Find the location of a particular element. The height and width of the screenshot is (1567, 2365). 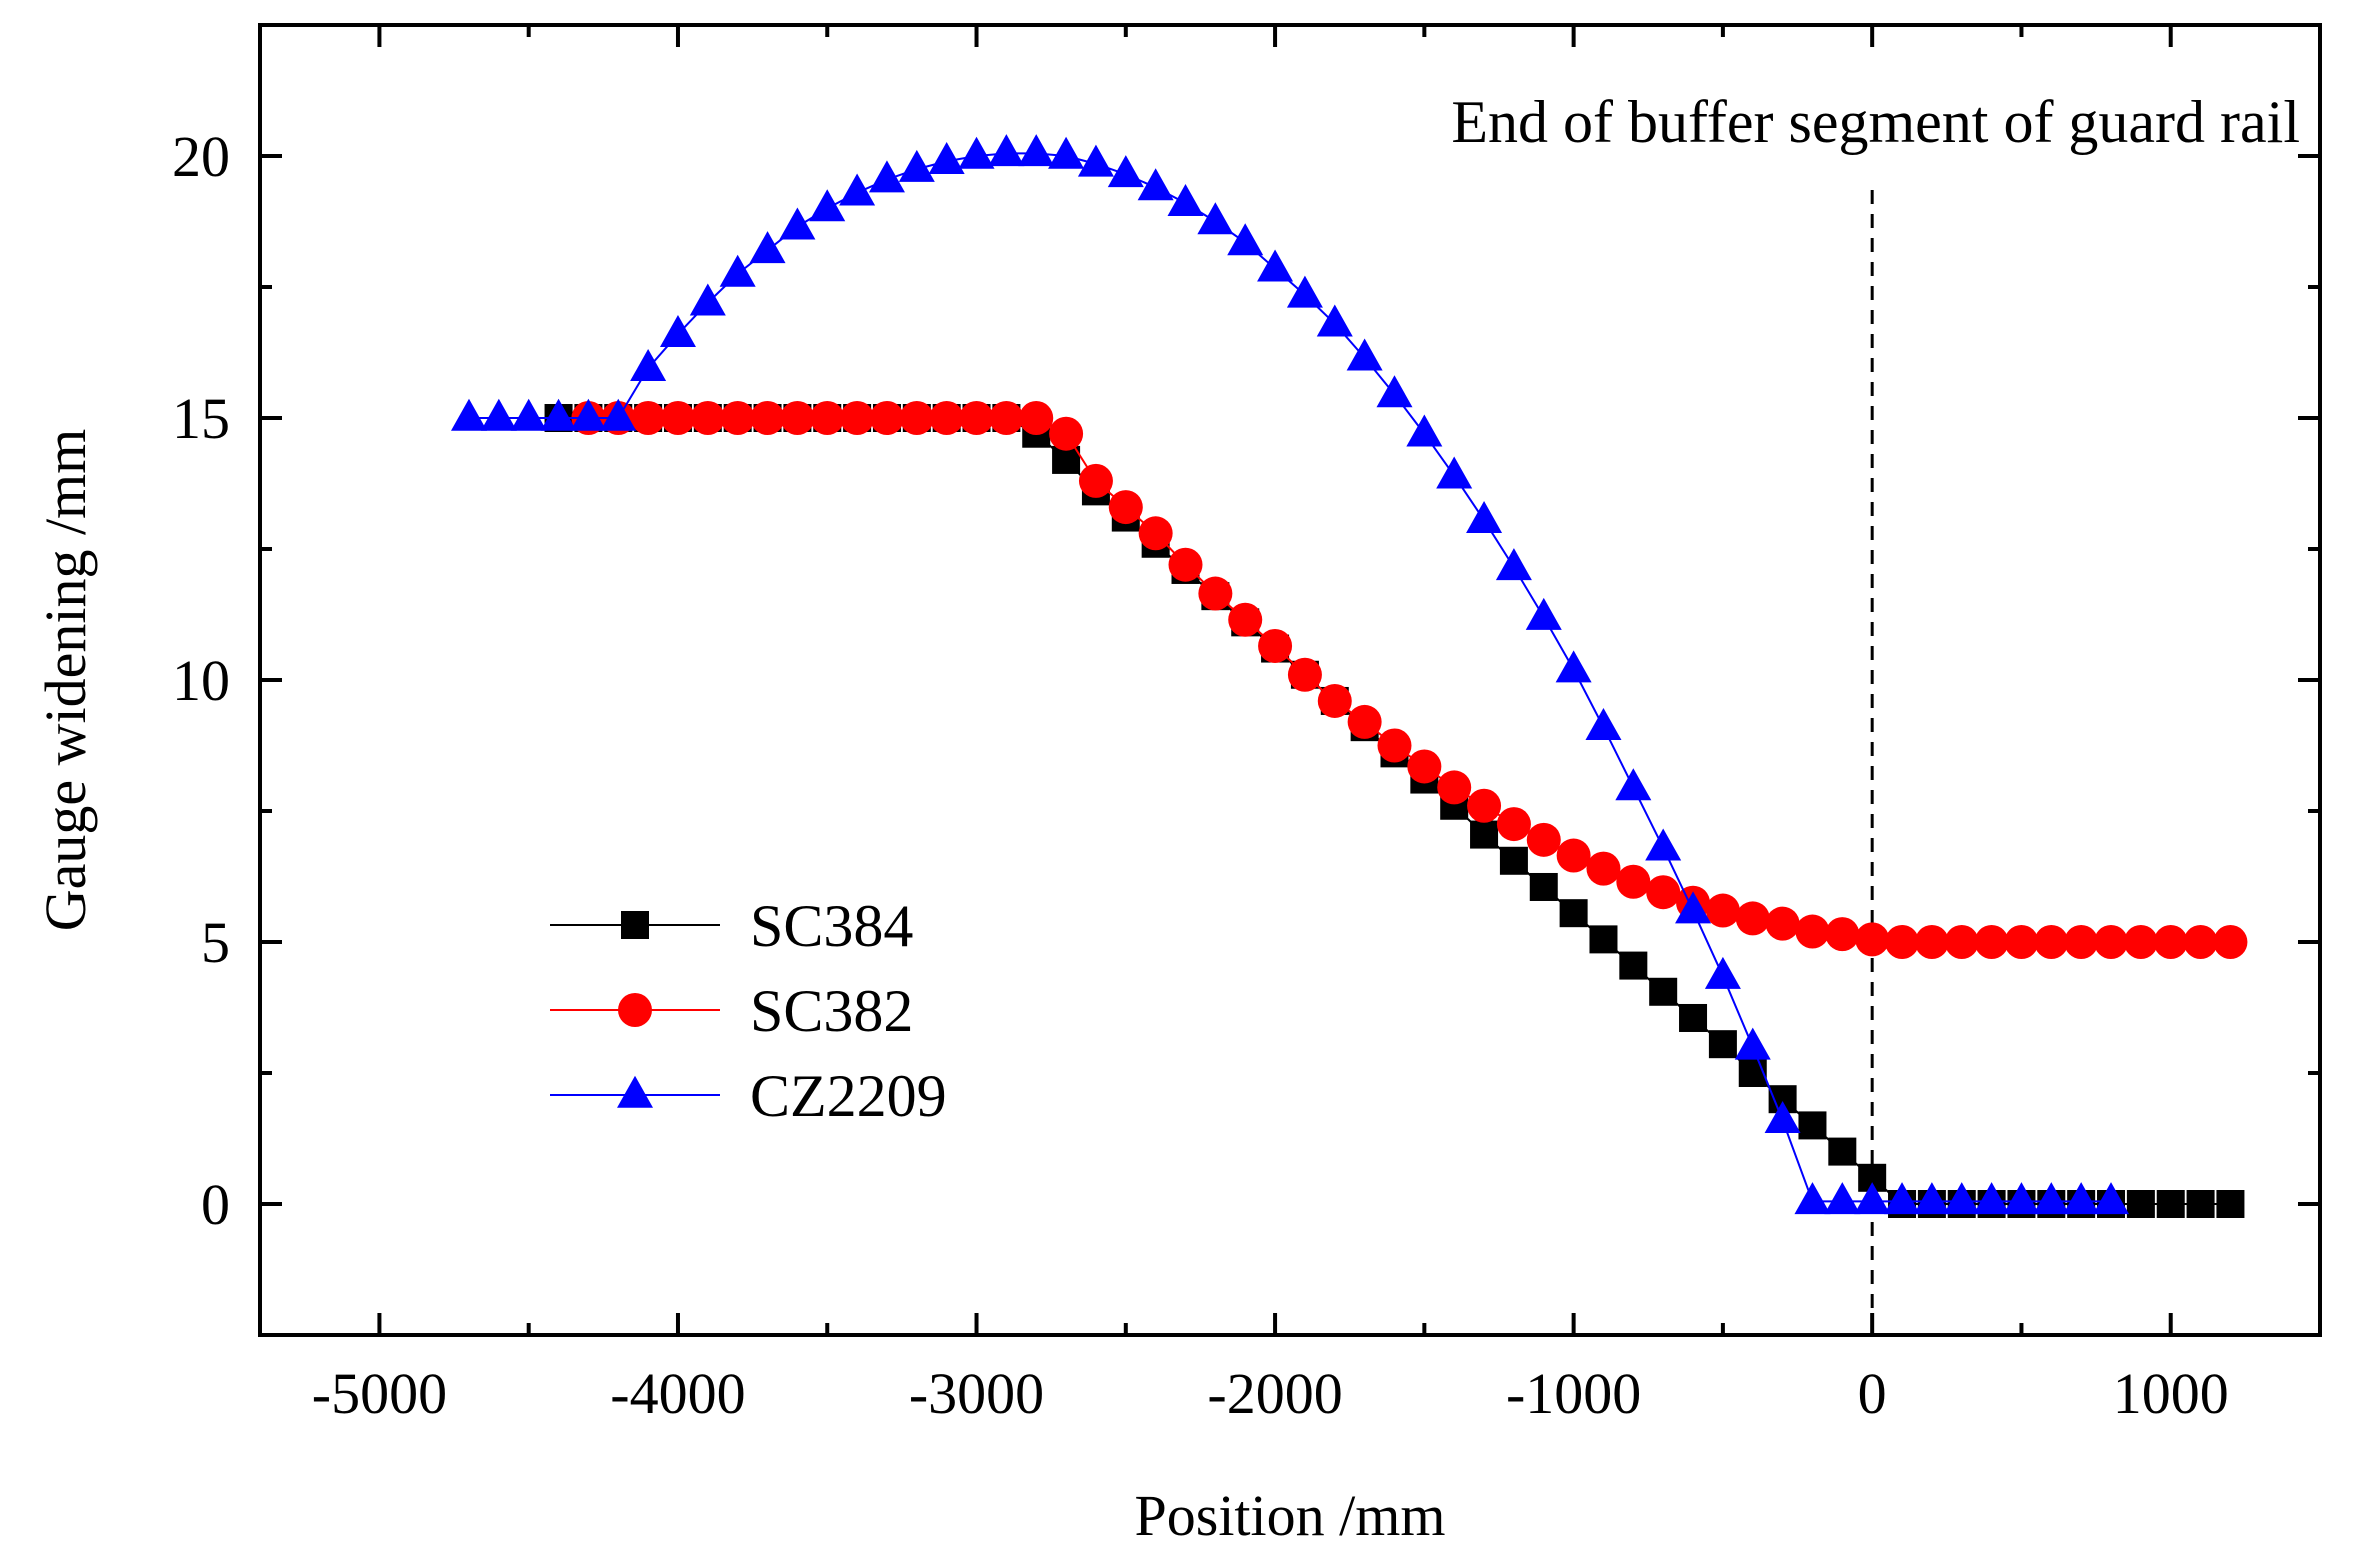

x-tick-label: 0 is located at coordinates (1872, 1393).